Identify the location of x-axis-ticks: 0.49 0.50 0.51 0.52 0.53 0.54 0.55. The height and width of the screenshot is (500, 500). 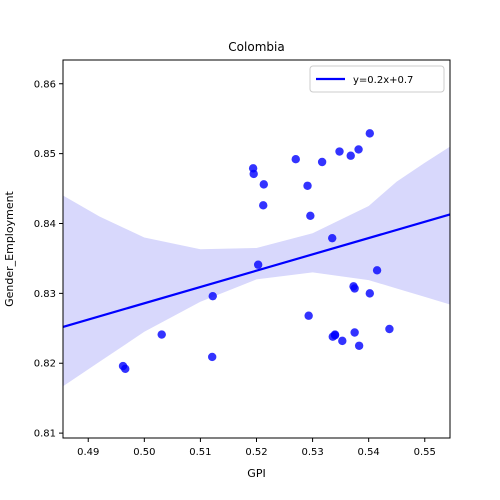
(256, 448).